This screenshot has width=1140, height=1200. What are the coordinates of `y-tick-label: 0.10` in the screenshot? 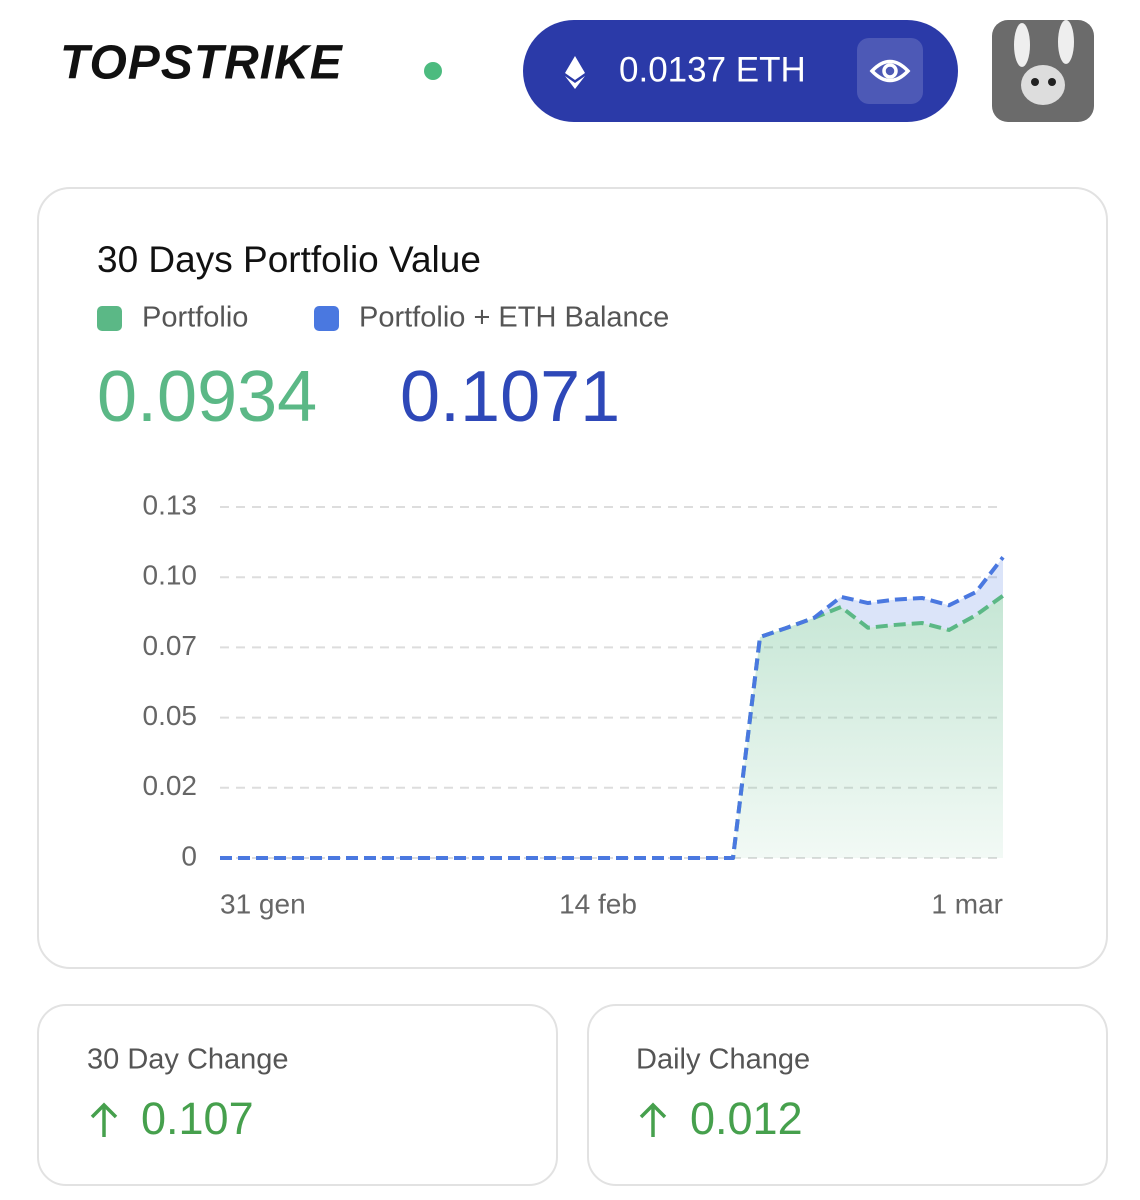 It's located at (170, 575).